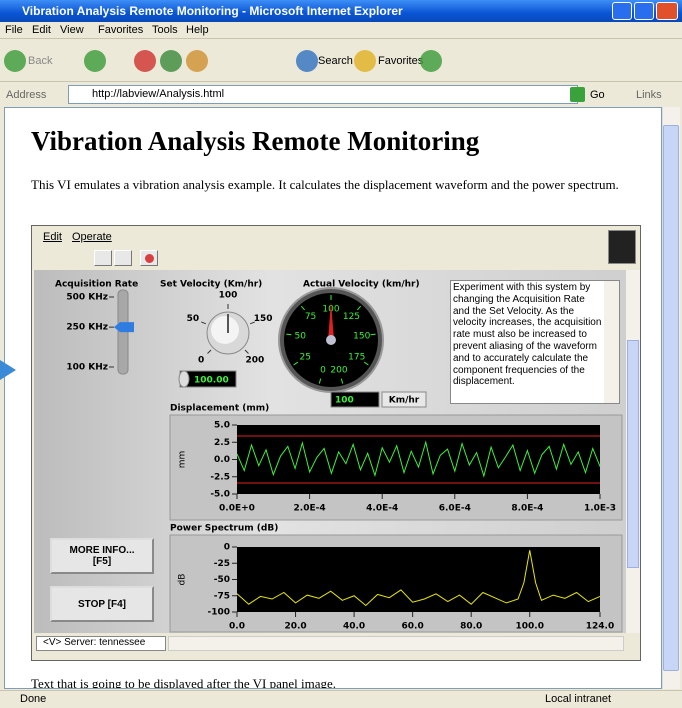 This screenshot has height=708, width=682. What do you see at coordinates (577, 94) in the screenshot?
I see `go-icon` at bounding box center [577, 94].